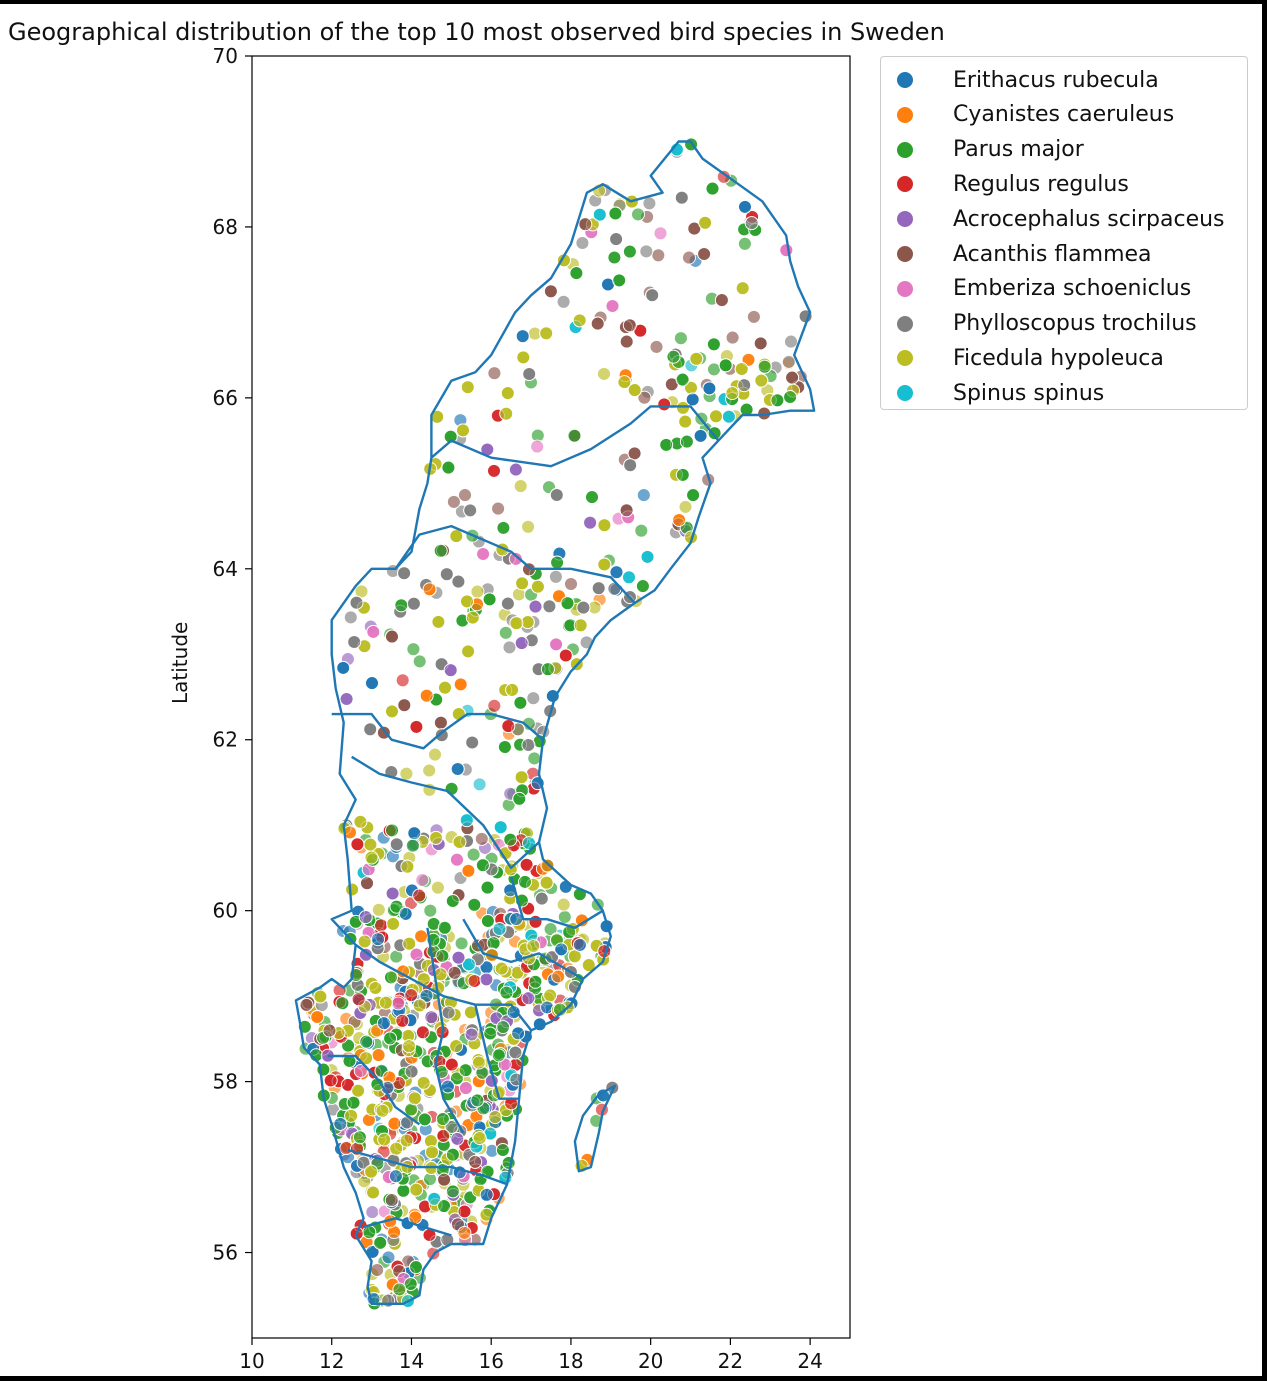  What do you see at coordinates (225, 1253) in the screenshot?
I see `y-tick-label: 56` at bounding box center [225, 1253].